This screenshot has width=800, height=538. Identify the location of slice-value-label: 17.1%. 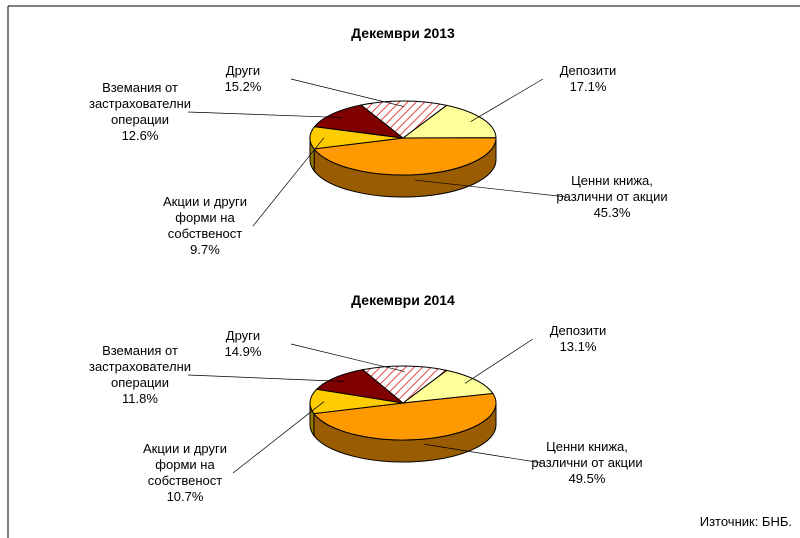
(588, 86).